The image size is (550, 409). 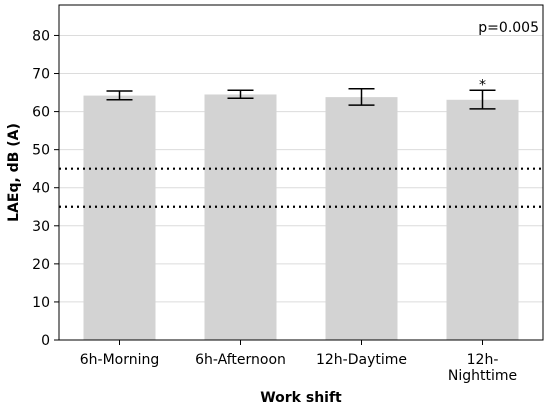 I want to click on x-tick-label-line: 6h-Afternoon, so click(x=240, y=360).